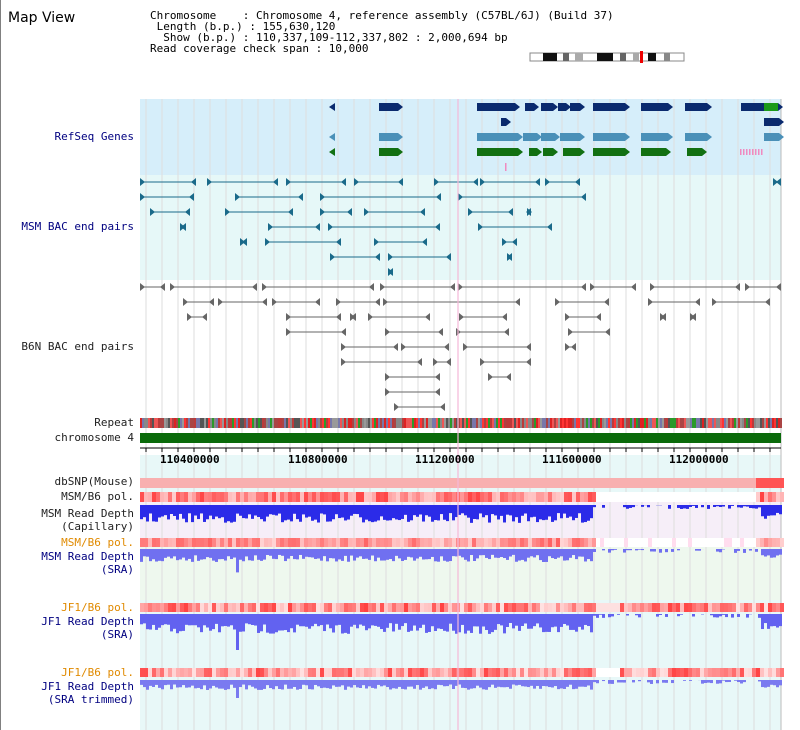  I want to click on track-label-chromosome: chromosome 4, so click(94, 437).